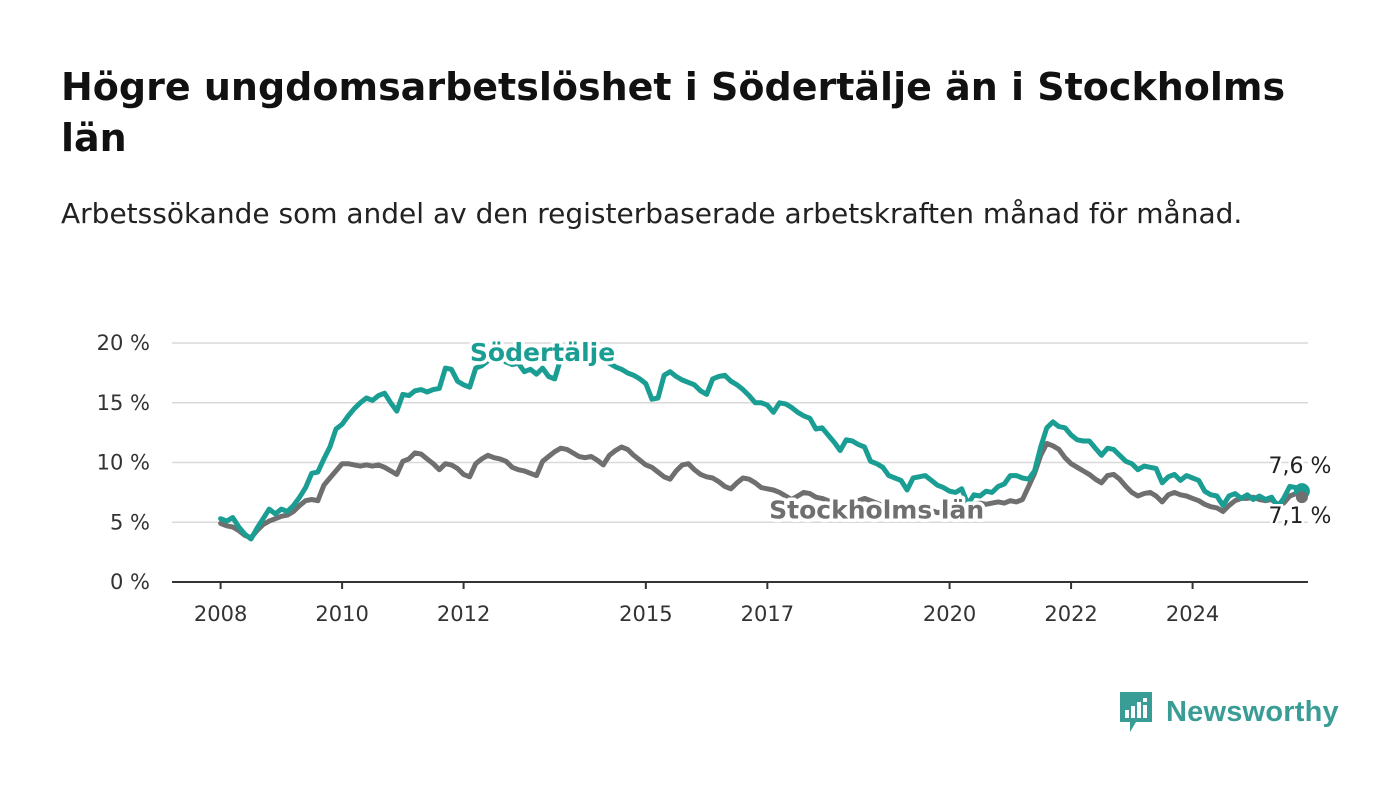  Describe the element at coordinates (130, 582) in the screenshot. I see `y-tick-label: 0 %` at that location.